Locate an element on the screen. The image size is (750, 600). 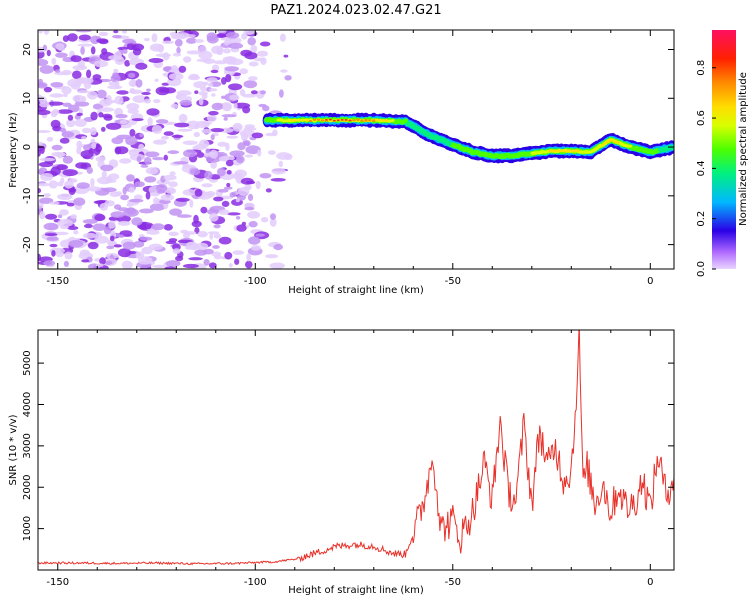
y-tick-label: 4000 is located at coordinates (27, 404).